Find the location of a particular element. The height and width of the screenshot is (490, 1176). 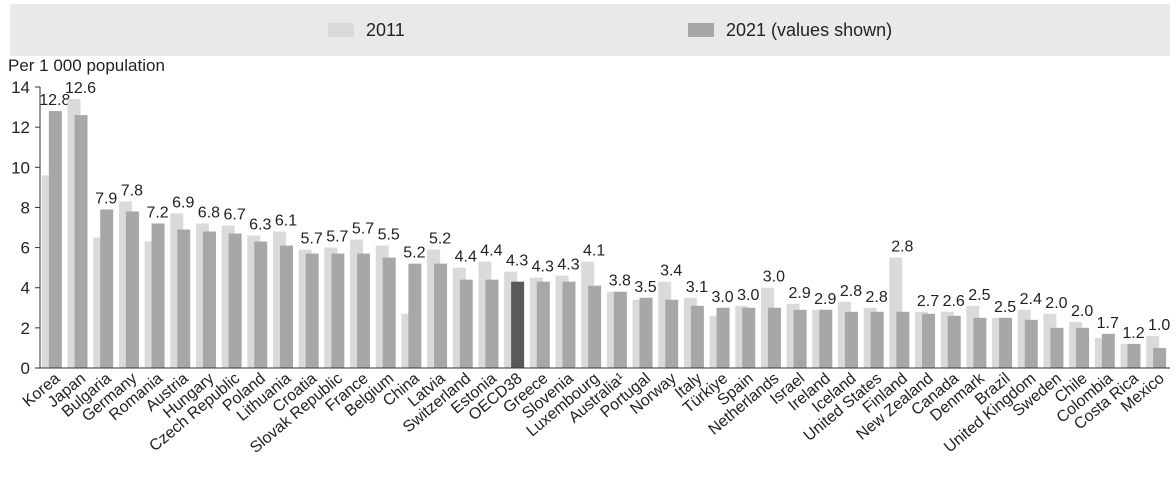

legend-swatch-2011 is located at coordinates (341, 30).